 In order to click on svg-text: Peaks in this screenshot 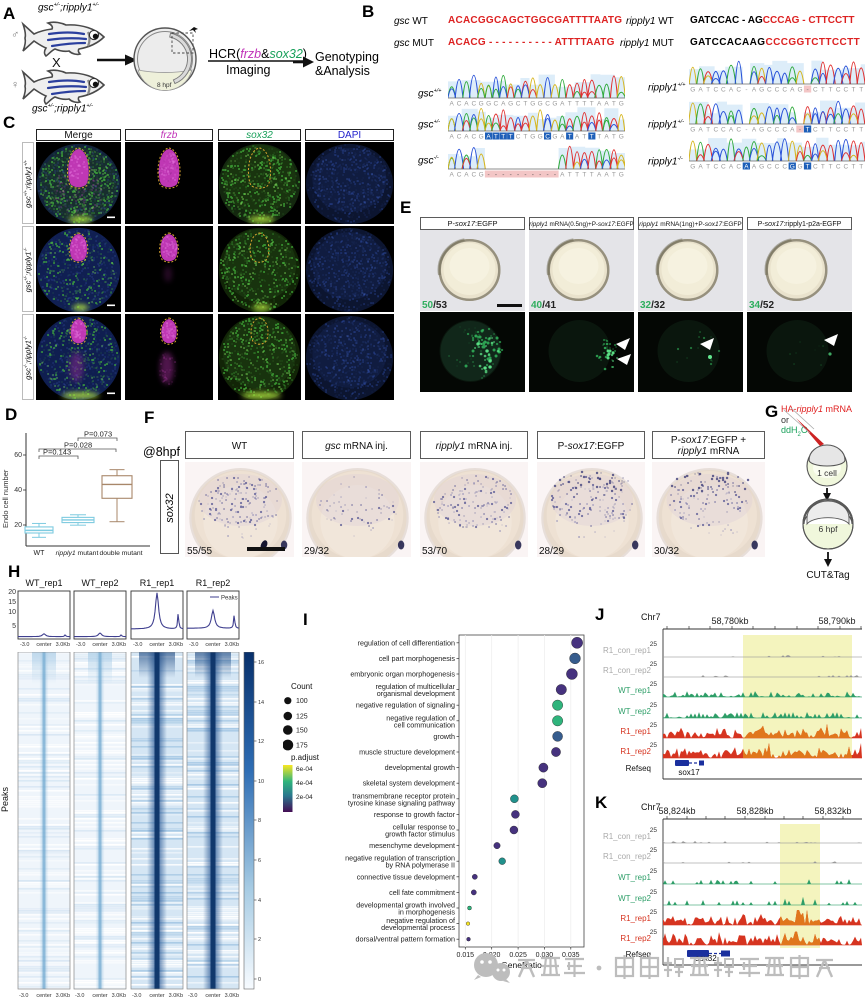, I will do `click(229, 599)`.